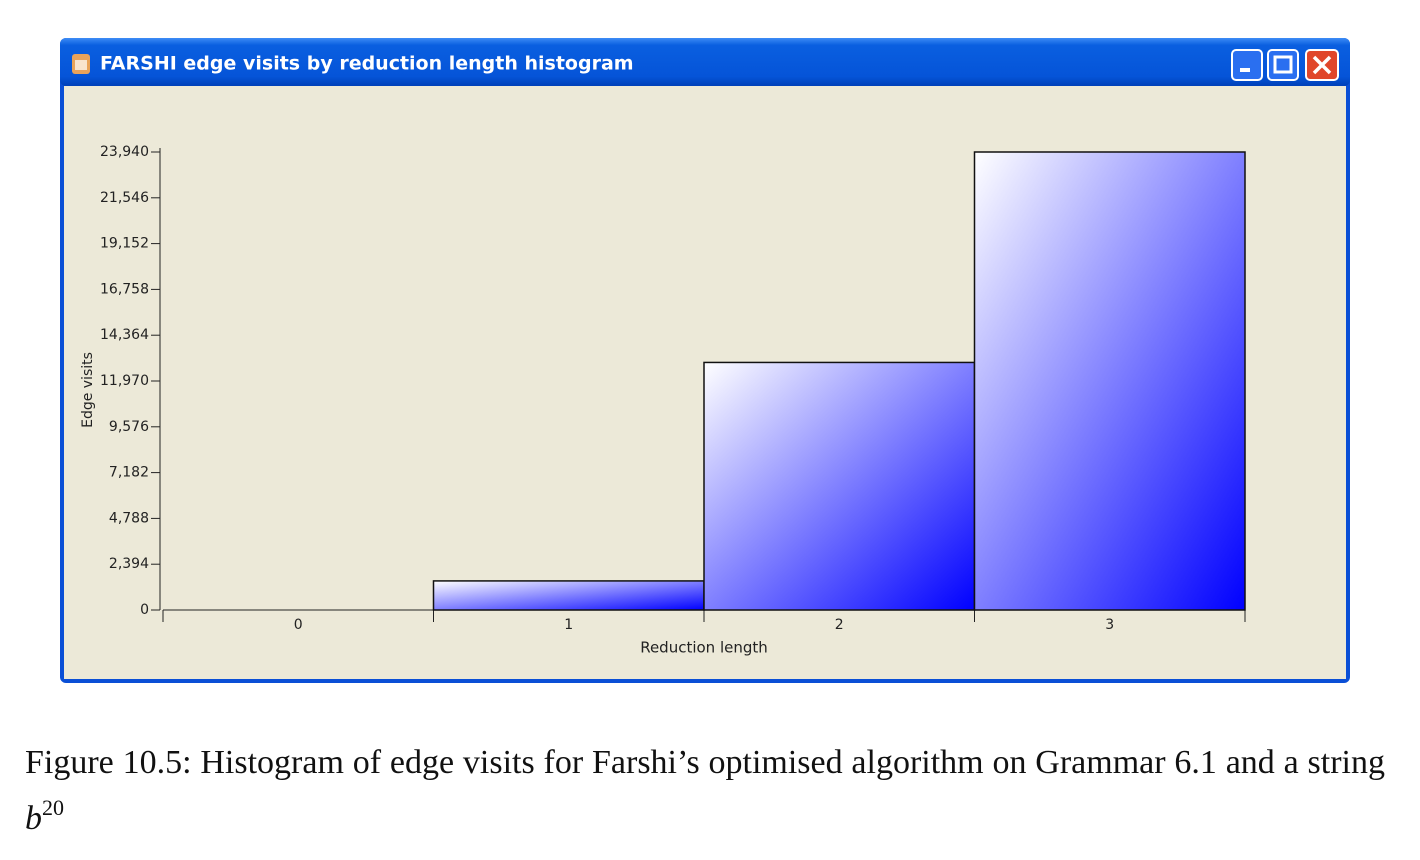 The width and height of the screenshot is (1420, 860). Describe the element at coordinates (33, 818) in the screenshot. I see `caption-variable: b` at that location.